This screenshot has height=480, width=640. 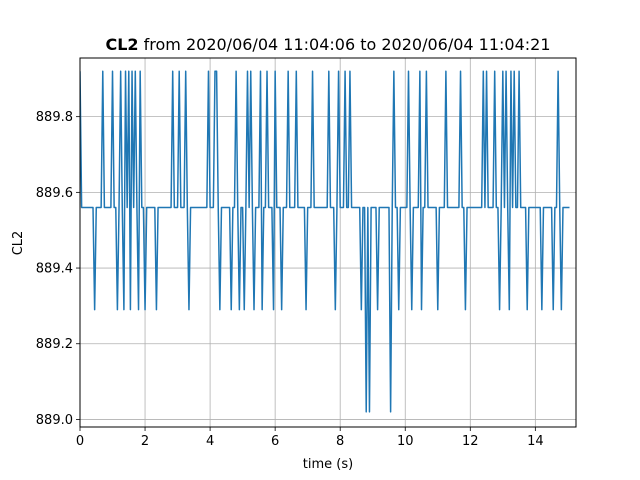 What do you see at coordinates (54, 269) in the screenshot?
I see `y-tick-label: 889.4` at bounding box center [54, 269].